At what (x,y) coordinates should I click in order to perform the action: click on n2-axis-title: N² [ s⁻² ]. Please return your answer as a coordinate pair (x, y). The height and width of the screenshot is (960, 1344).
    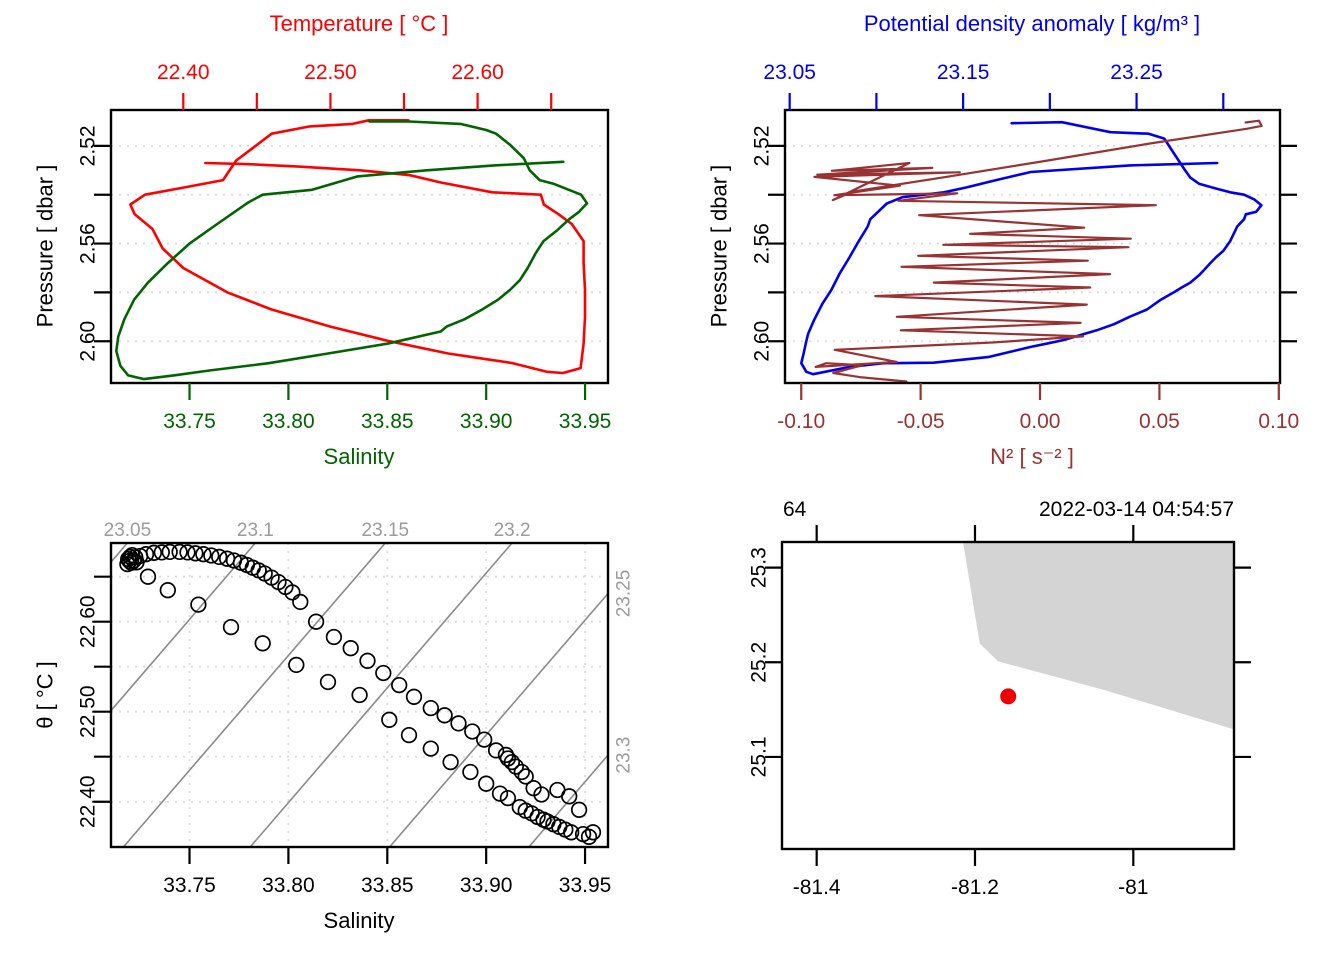
    Looking at the image, I should click on (1032, 456).